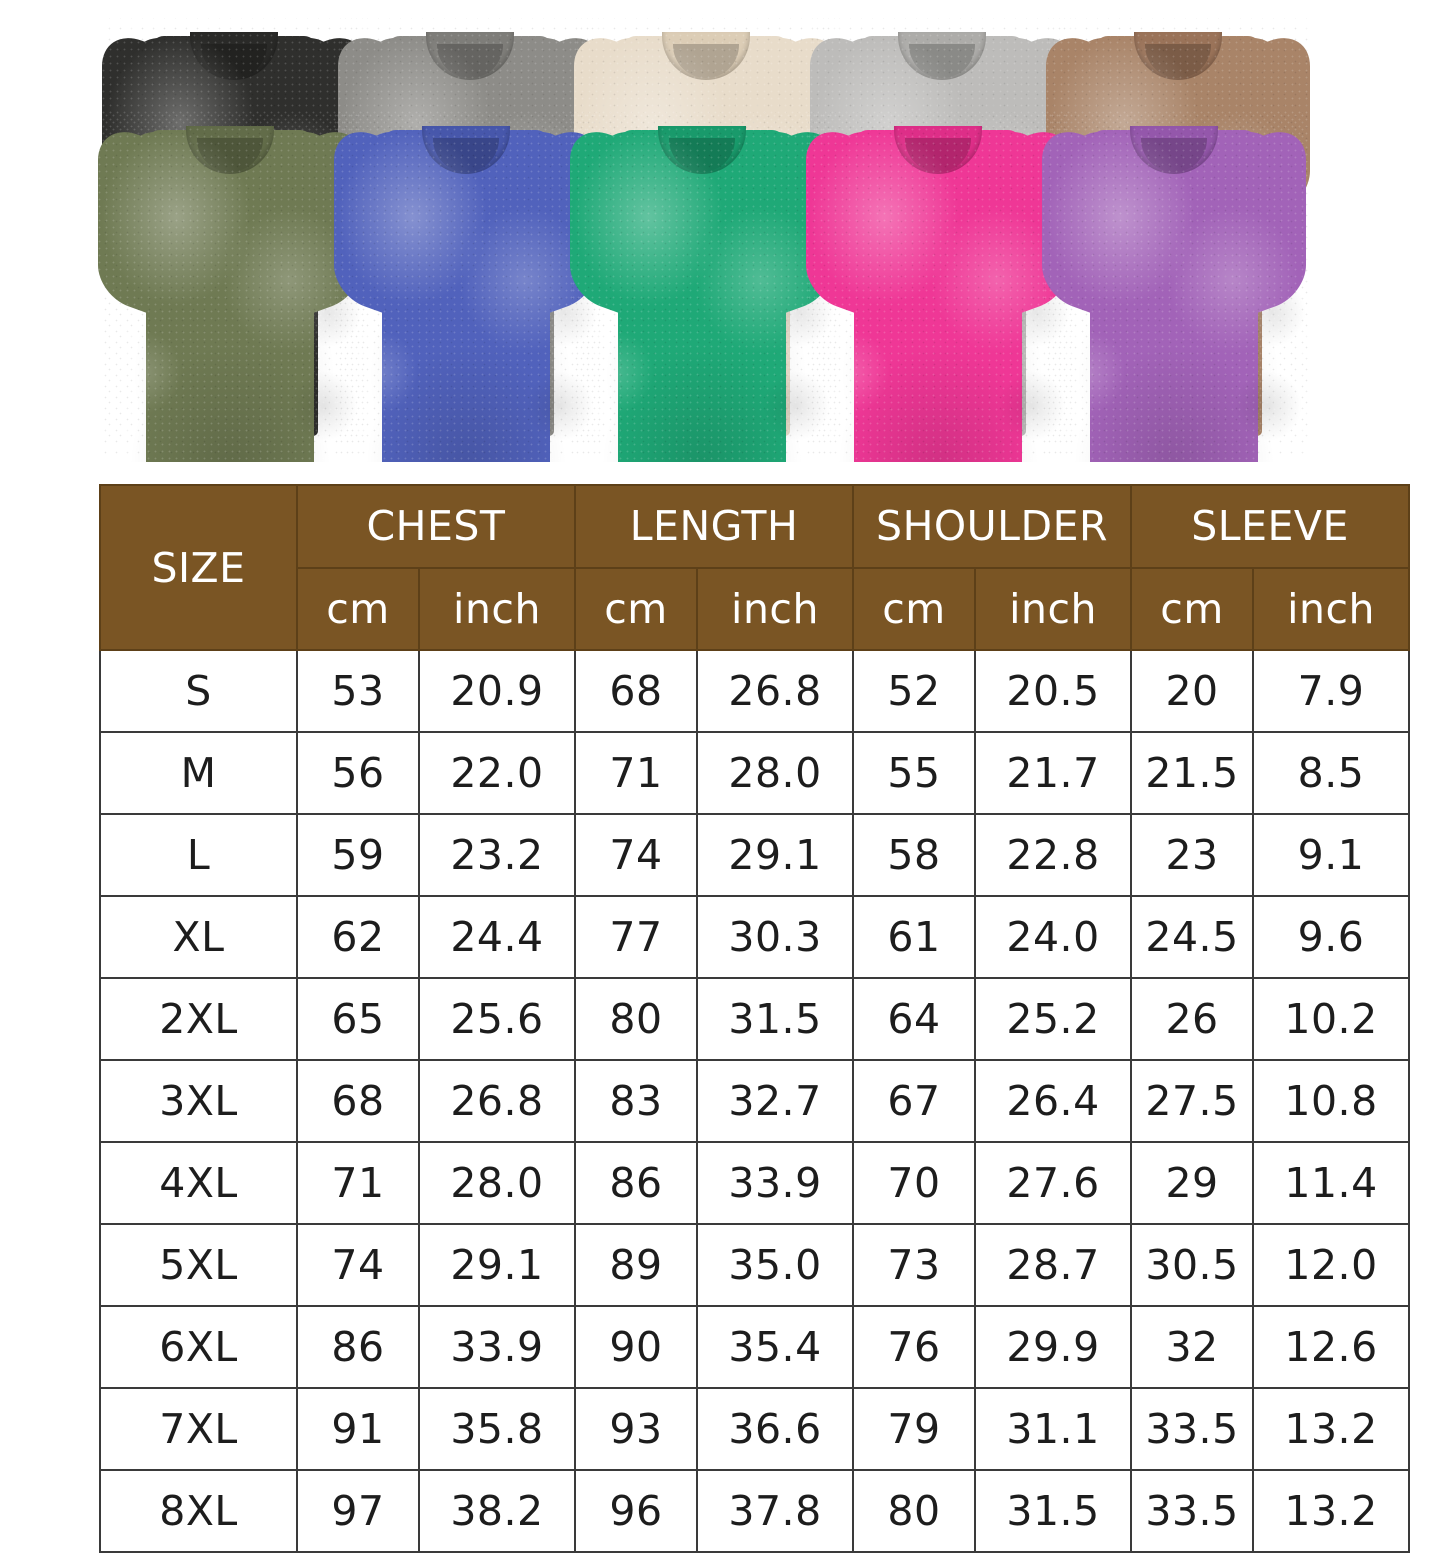 This screenshot has height=1553, width=1445. Describe the element at coordinates (198, 937) in the screenshot. I see `size-label-cell: XL` at that location.